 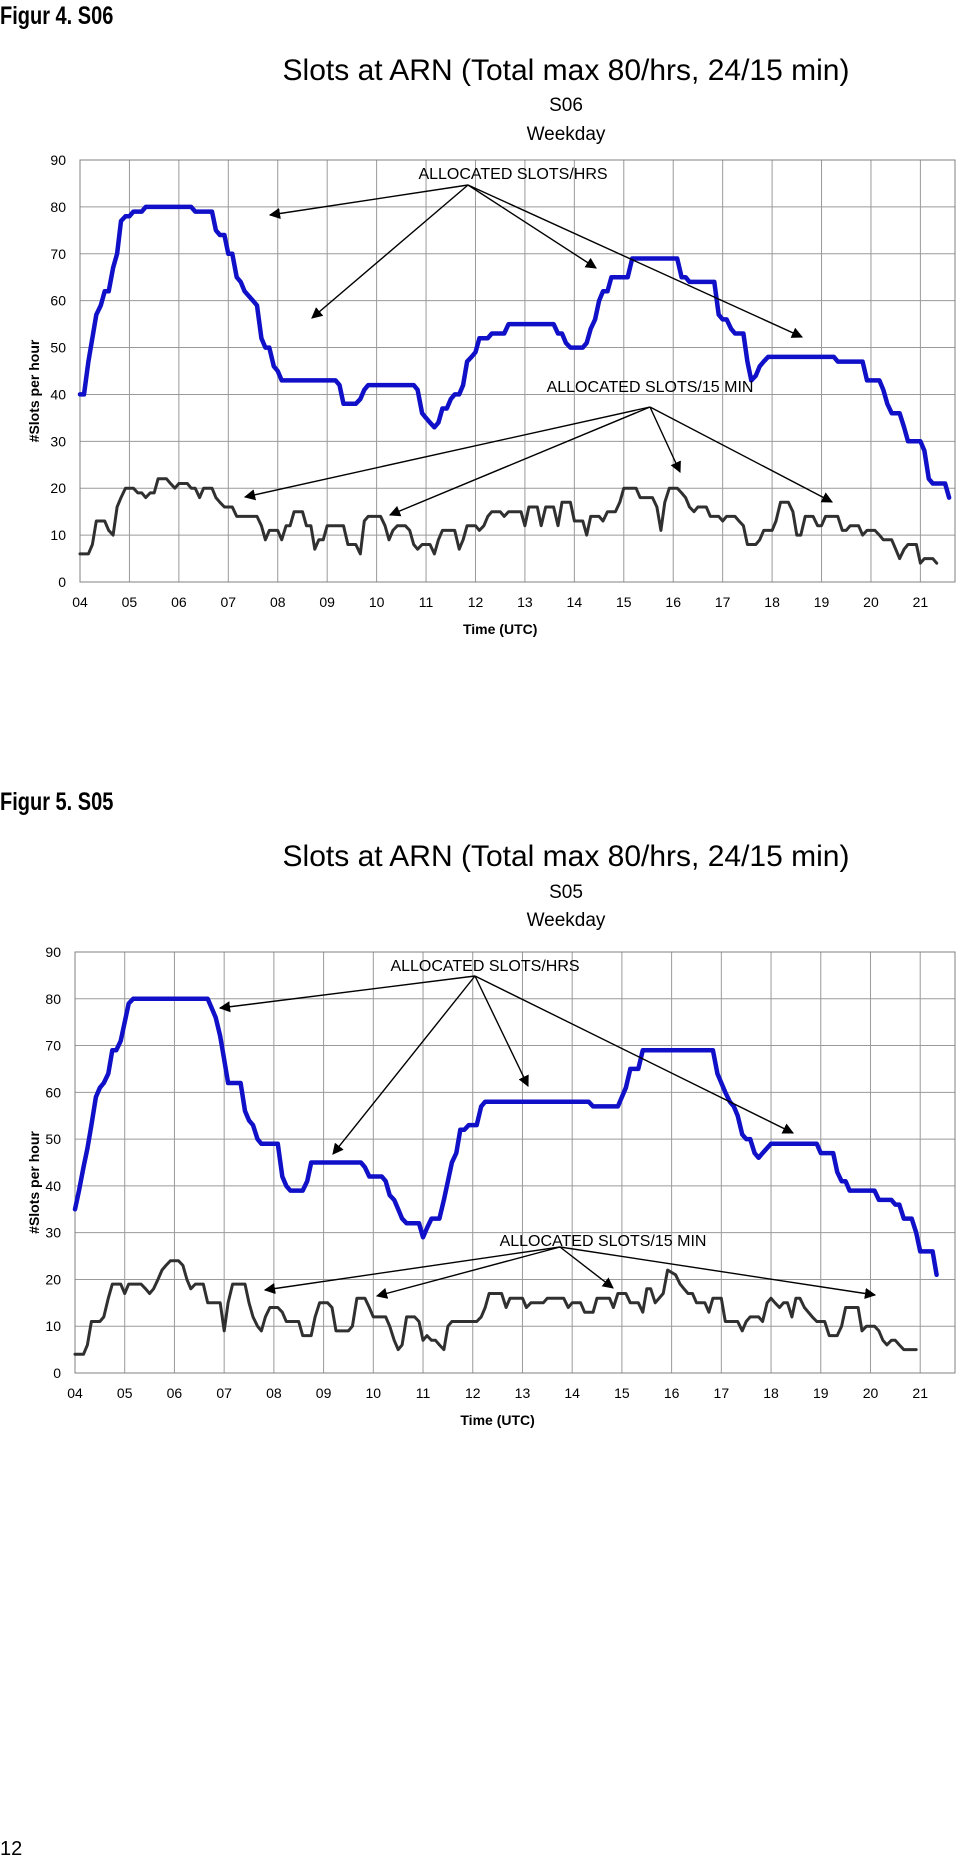 What do you see at coordinates (57, 16) in the screenshot?
I see `figure-heading-4: Figur 4. S06` at bounding box center [57, 16].